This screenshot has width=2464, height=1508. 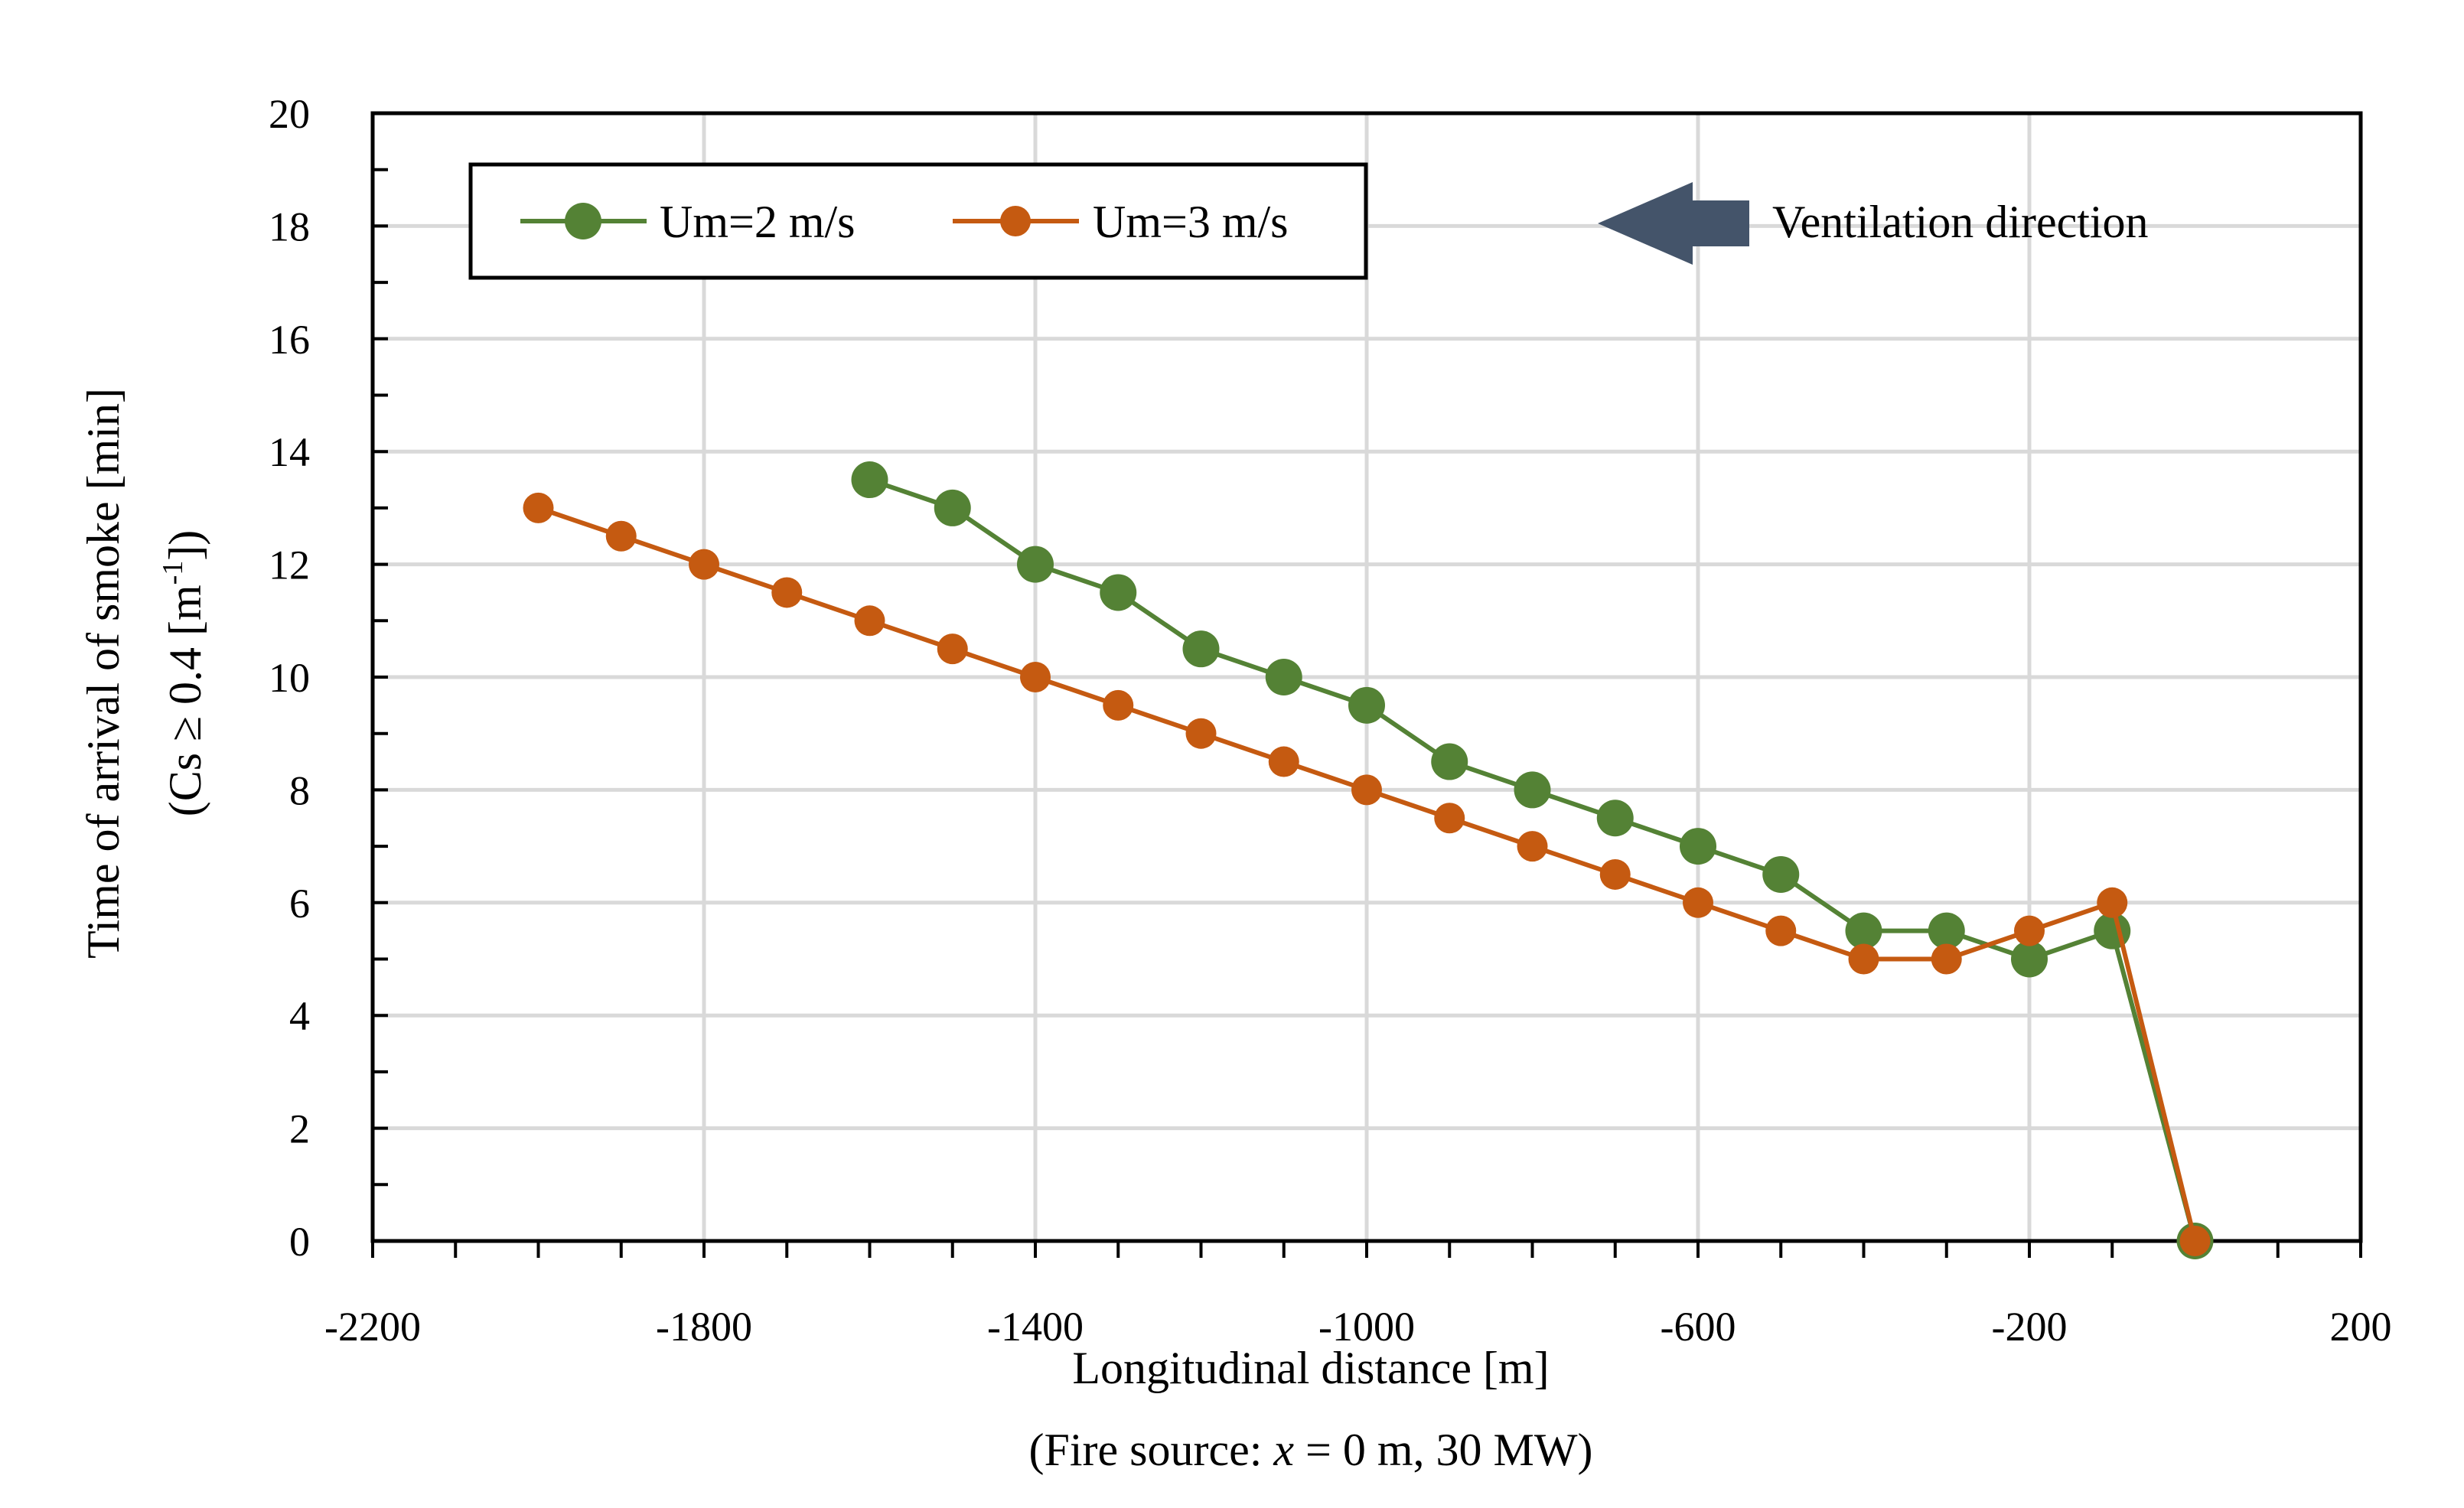 What do you see at coordinates (103, 673) in the screenshot?
I see `y-axis-title: Time of arrival of smoke [min]` at bounding box center [103, 673].